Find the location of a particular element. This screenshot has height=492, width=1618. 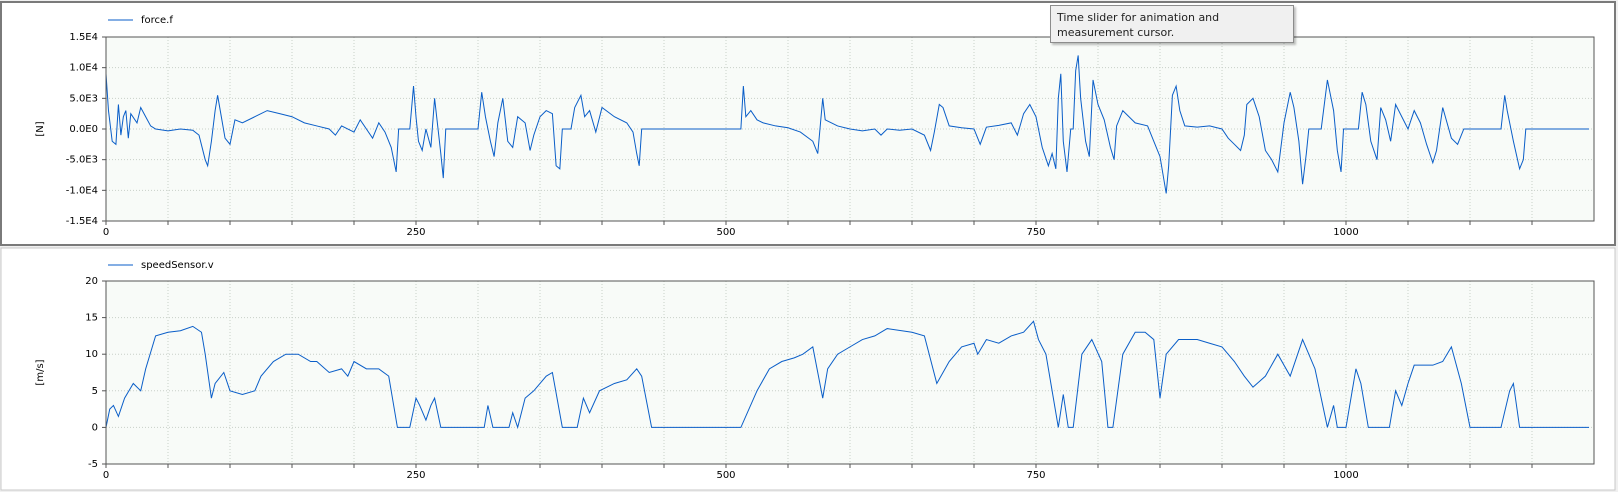

y-tick-label: 5.0E3 is located at coordinates (83, 98).